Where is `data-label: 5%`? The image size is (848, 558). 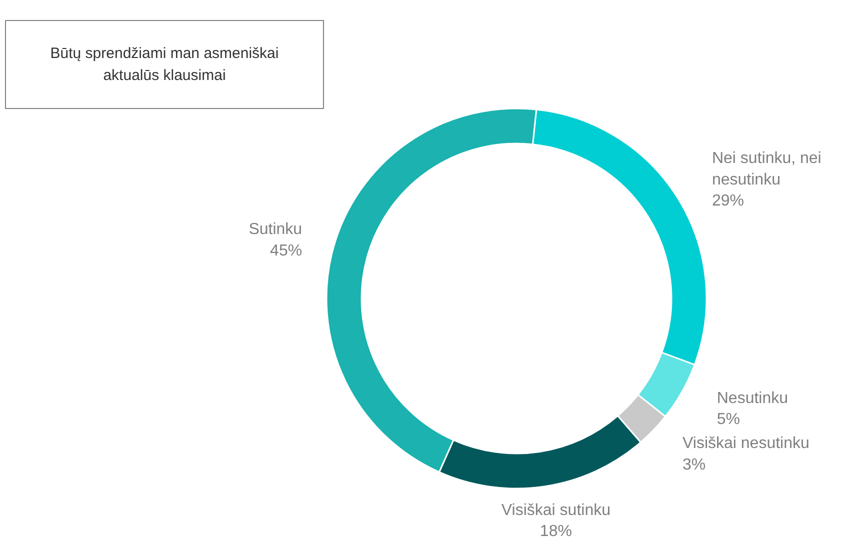 data-label: 5% is located at coordinates (728, 419).